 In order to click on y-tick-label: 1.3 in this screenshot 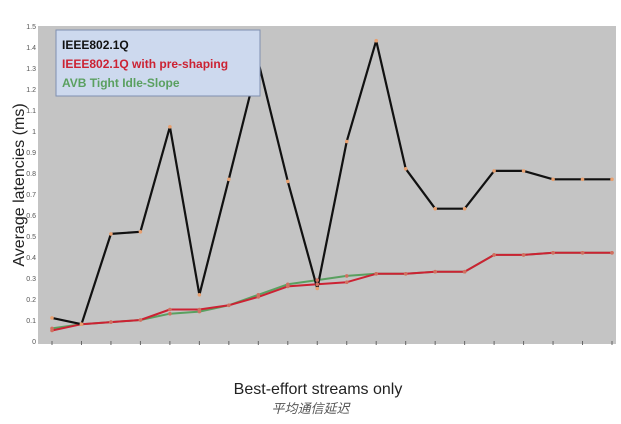, I will do `click(31, 69)`.